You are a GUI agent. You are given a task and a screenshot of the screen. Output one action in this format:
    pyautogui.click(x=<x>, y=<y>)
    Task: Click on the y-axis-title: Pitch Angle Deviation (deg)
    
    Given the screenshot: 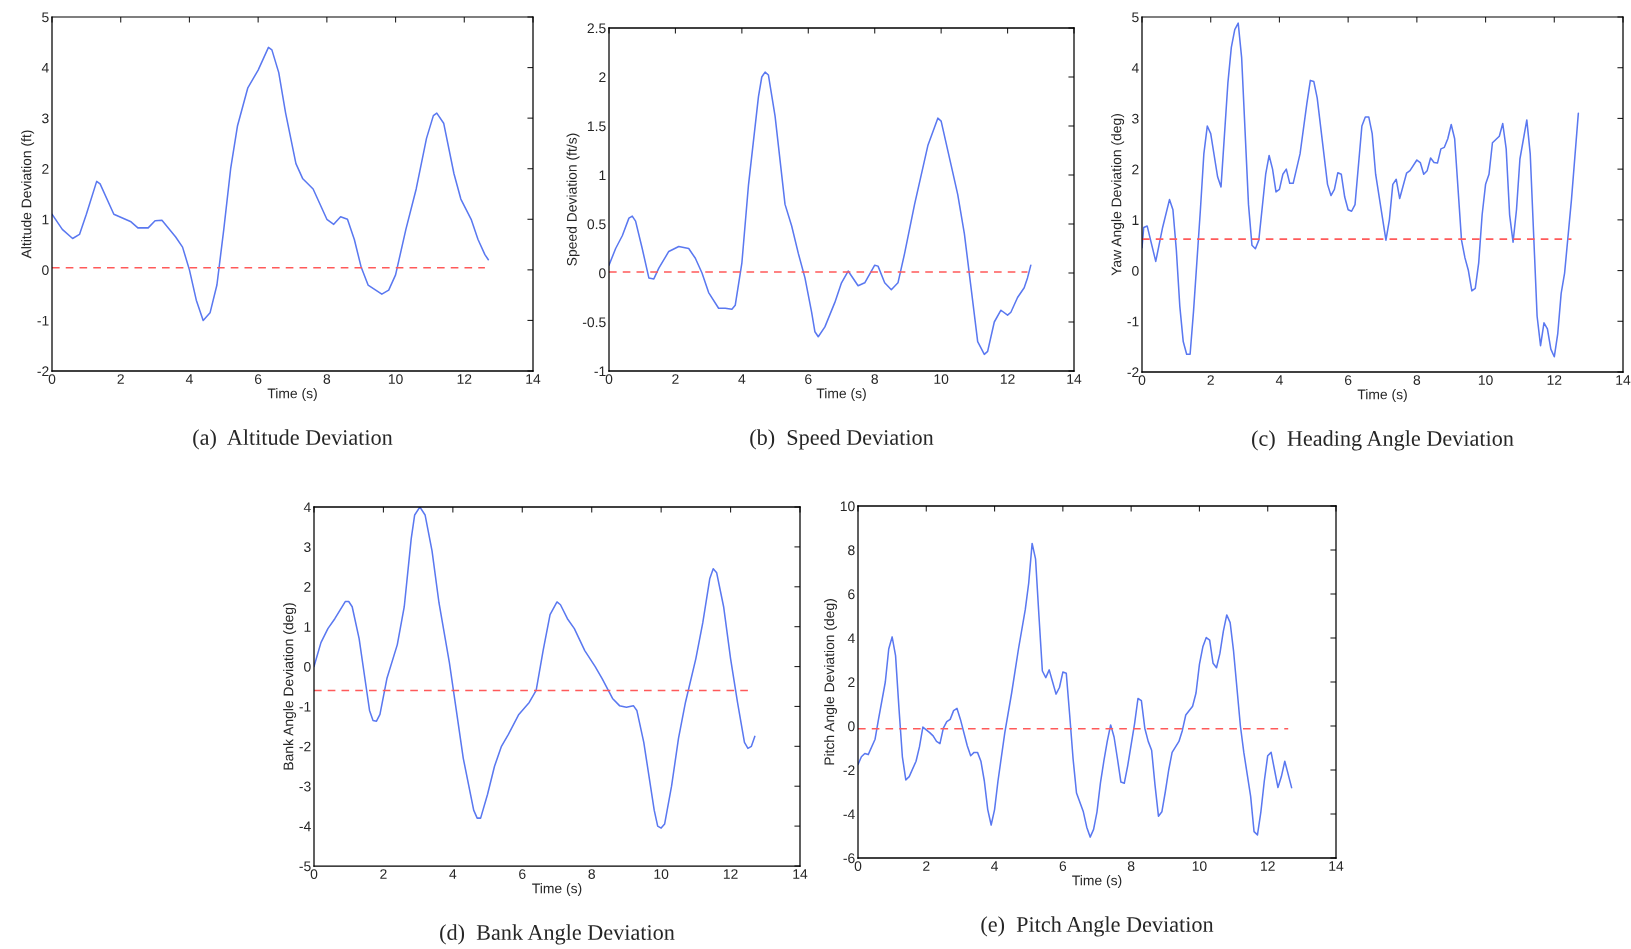 What is the action you would take?
    pyautogui.click(x=830, y=682)
    